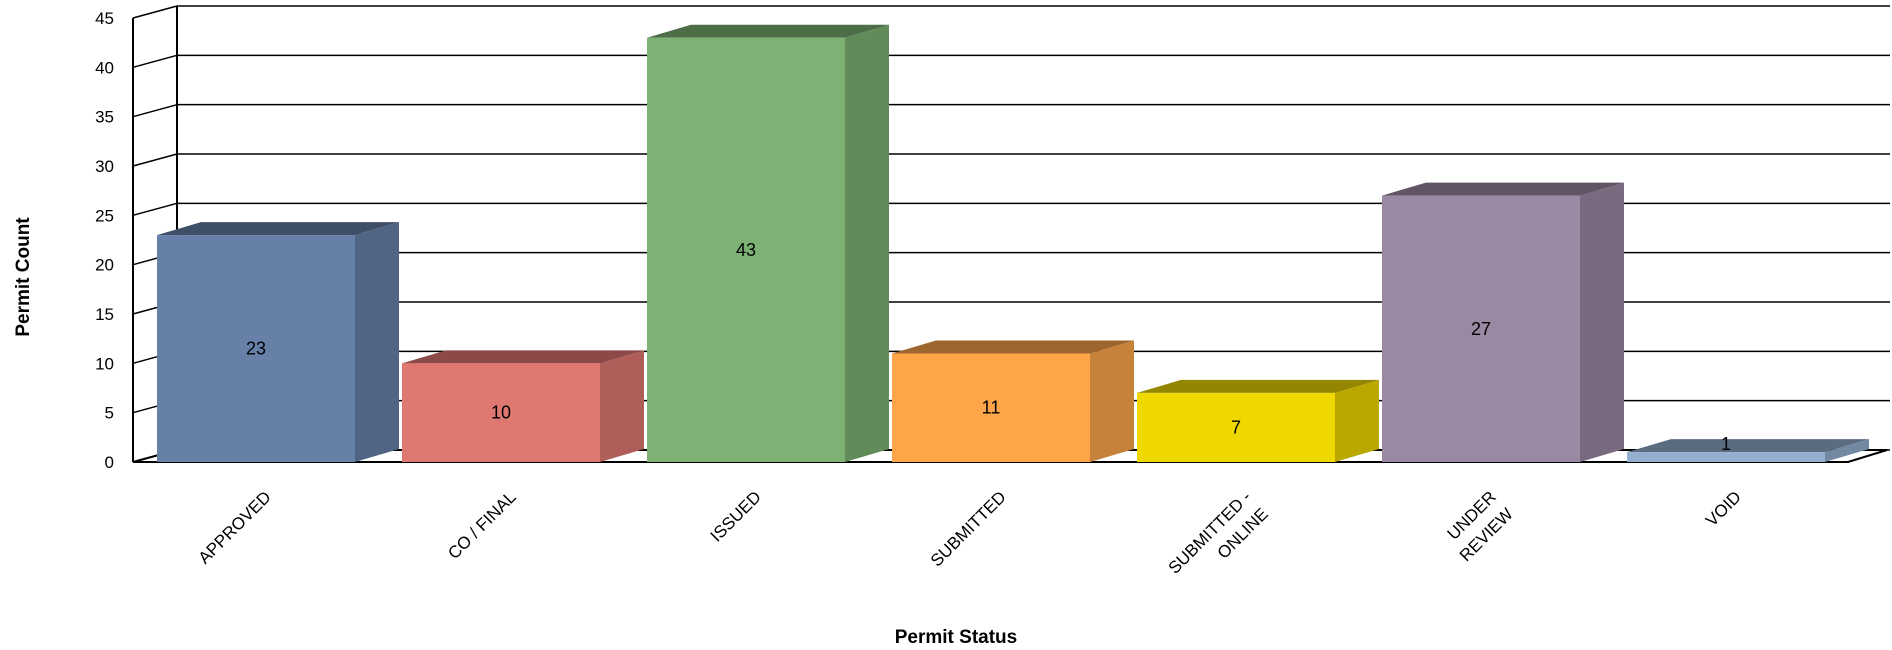 The height and width of the screenshot is (650, 1892). I want to click on x-tick-label-line: VOID, so click(1723, 508).